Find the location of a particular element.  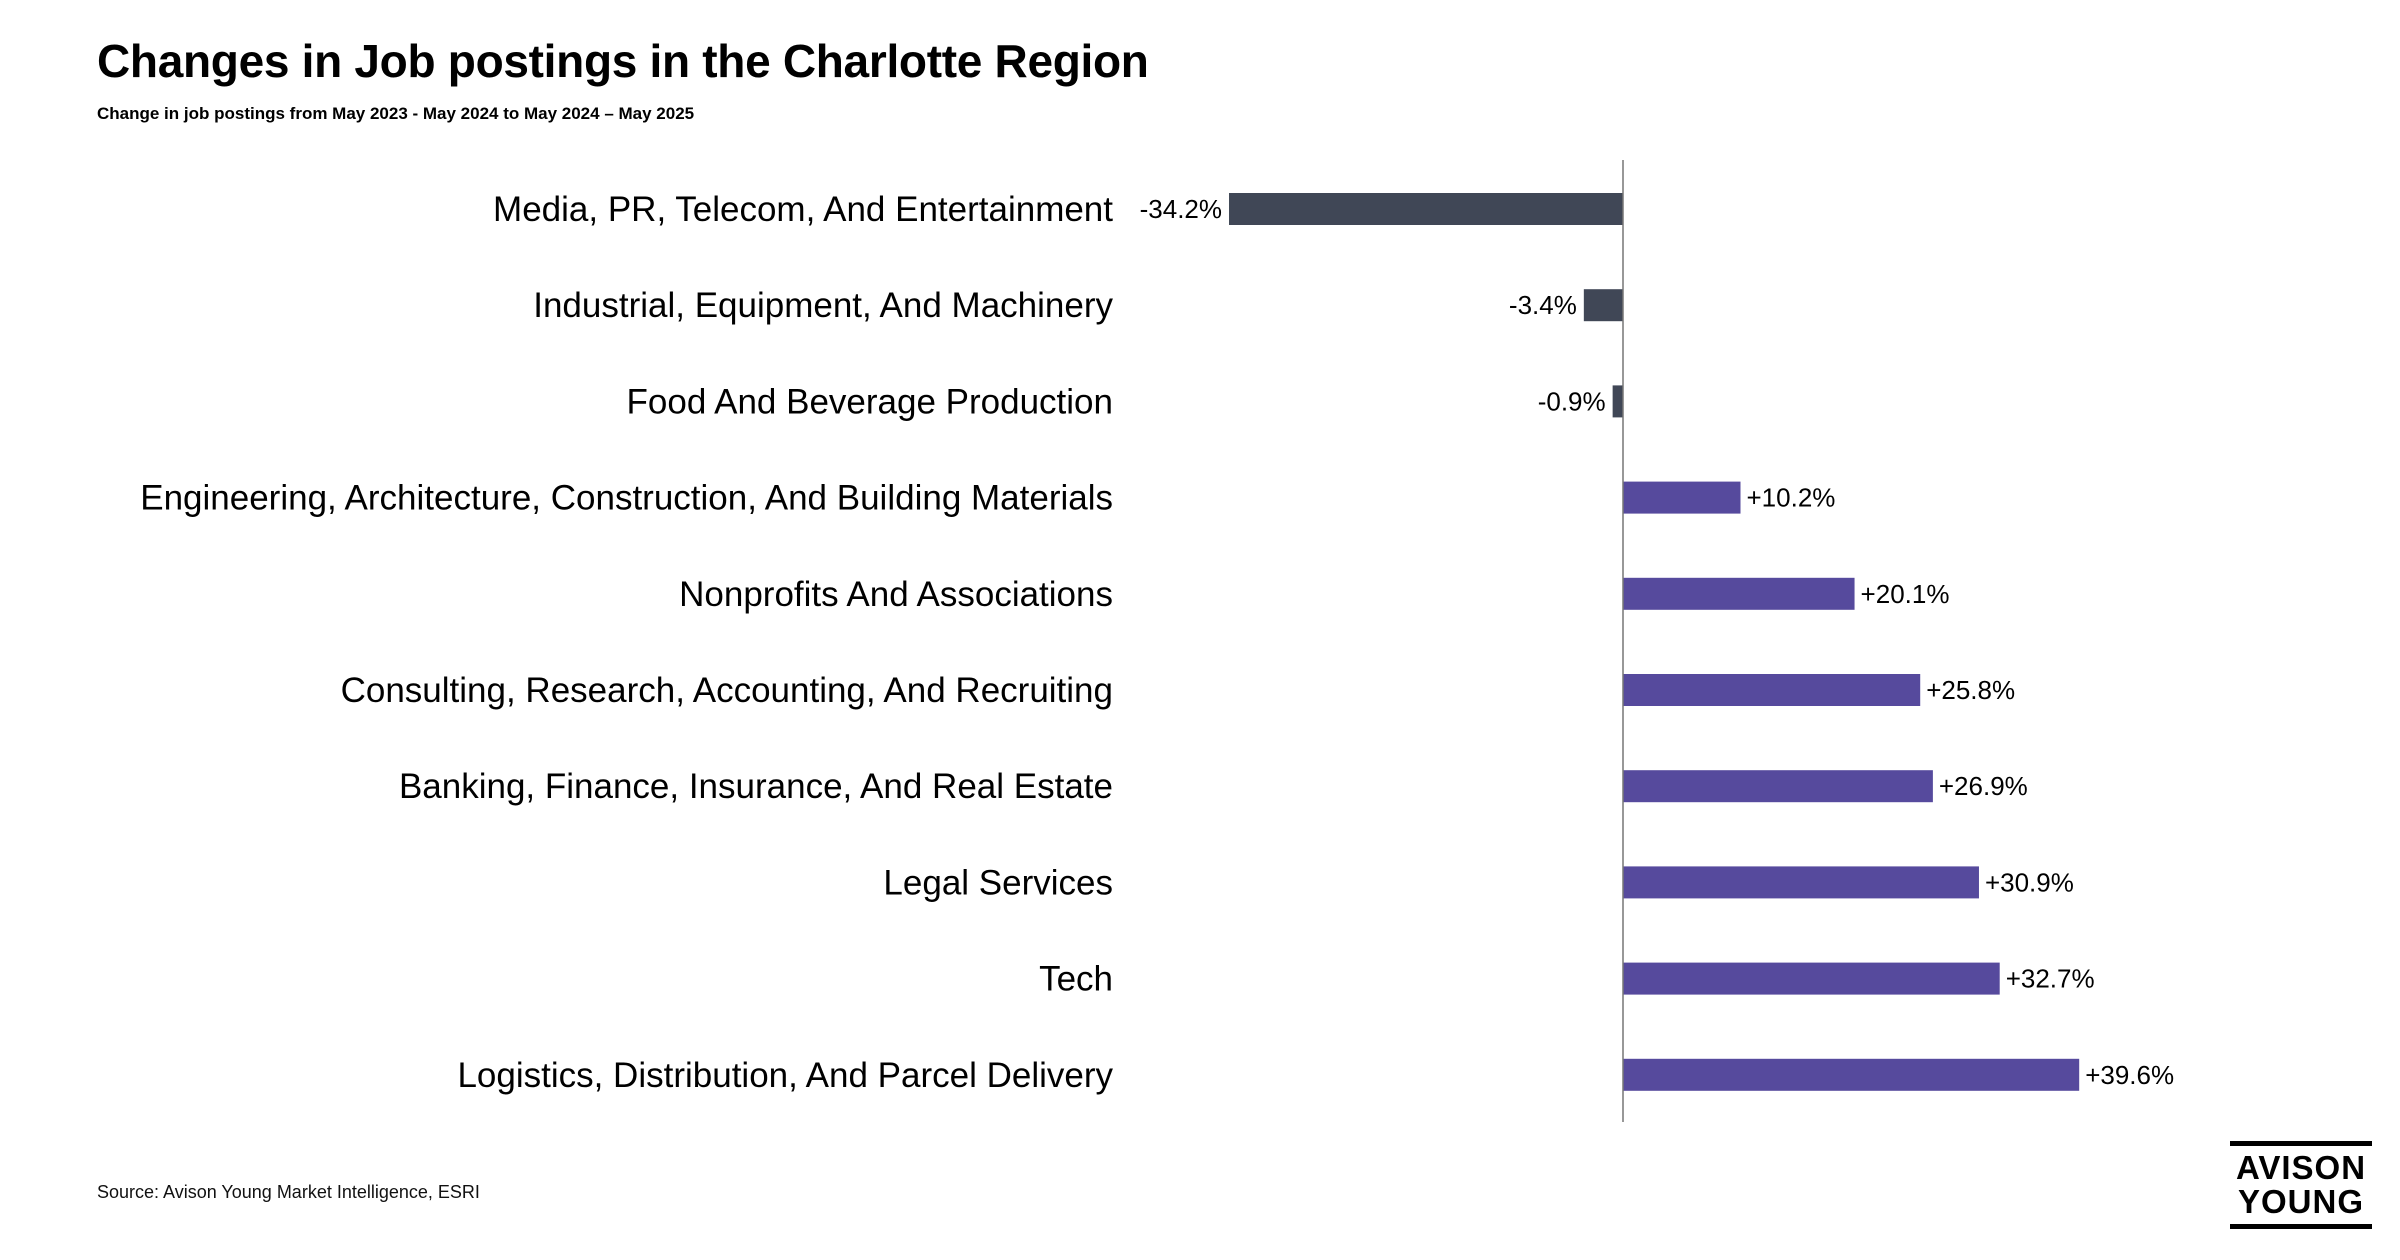

data-label: +30.9% is located at coordinates (2029, 882).